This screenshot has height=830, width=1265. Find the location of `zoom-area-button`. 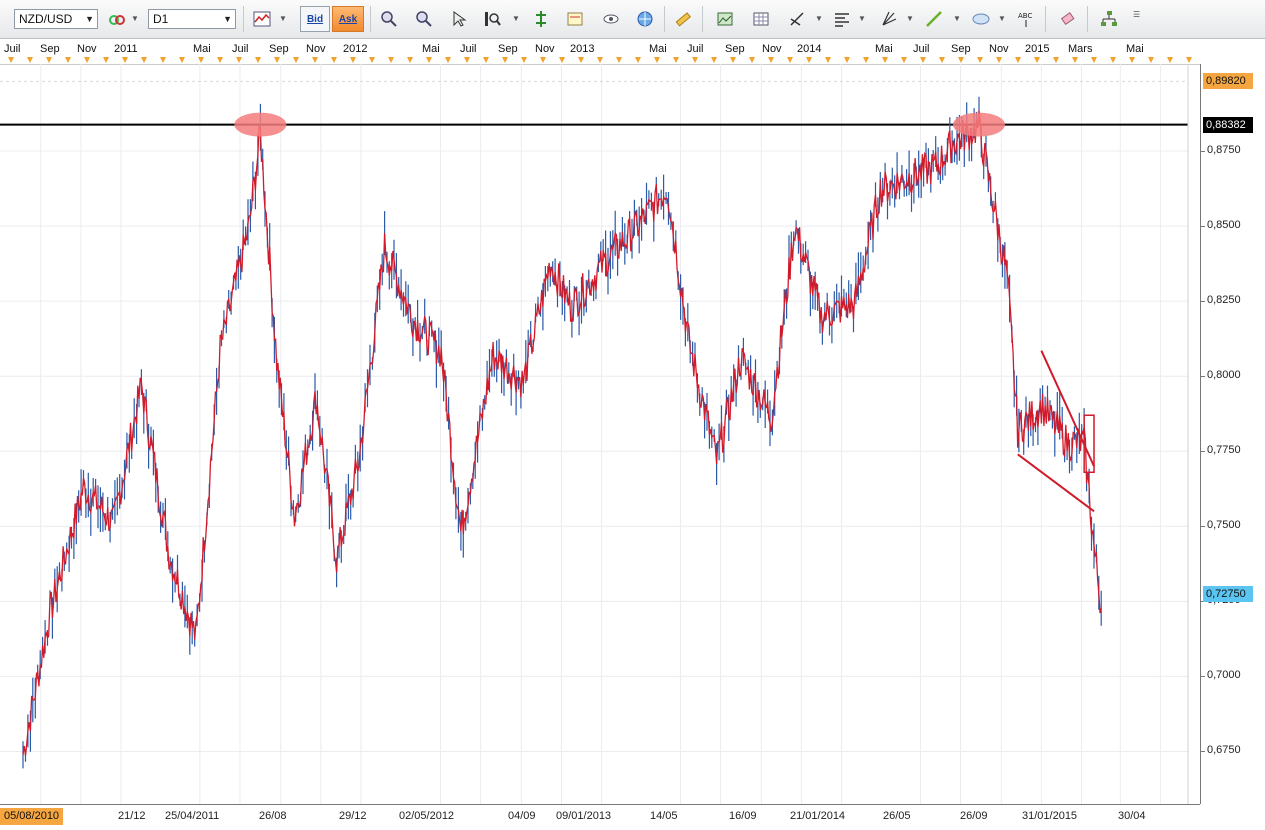

zoom-area-button is located at coordinates (493, 19).